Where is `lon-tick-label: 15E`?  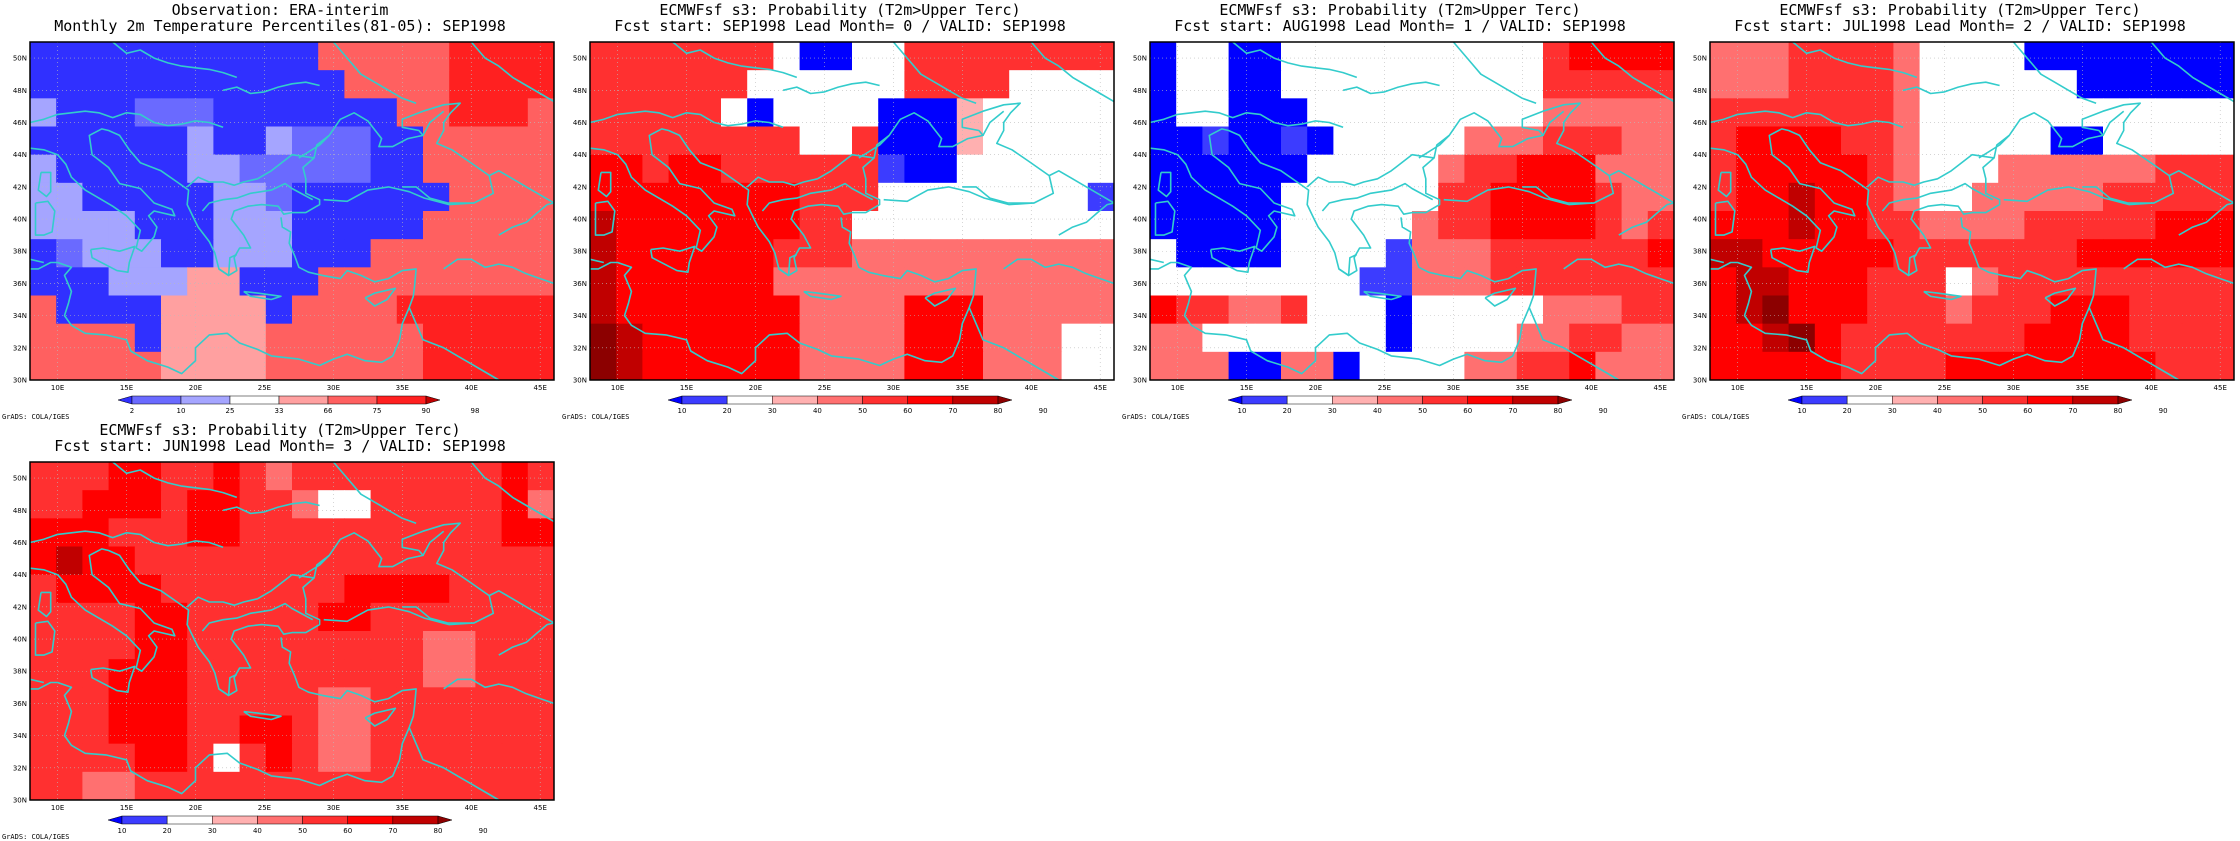
lon-tick-label: 15E is located at coordinates (686, 388).